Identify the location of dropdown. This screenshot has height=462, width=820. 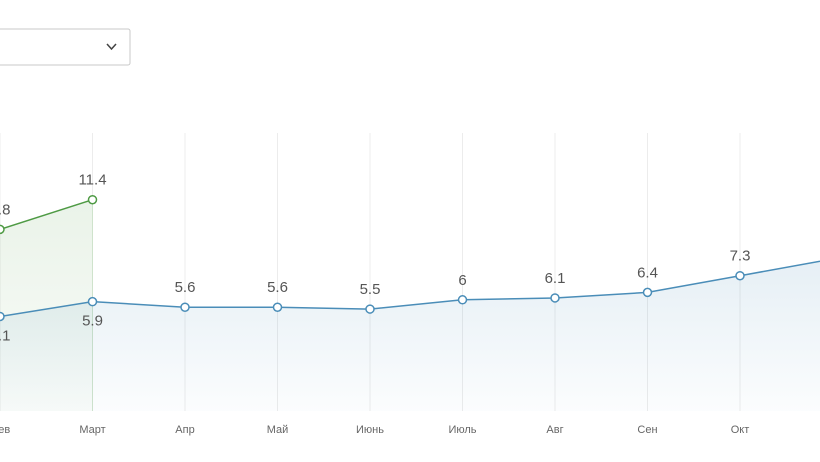
(65, 47).